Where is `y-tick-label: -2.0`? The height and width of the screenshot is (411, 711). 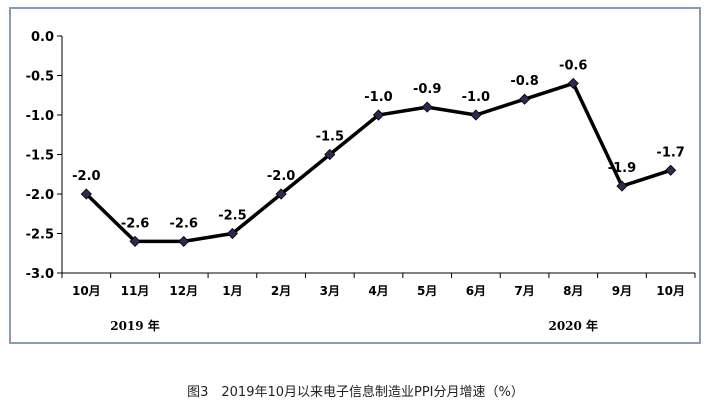
y-tick-label: -2.0 is located at coordinates (40, 195).